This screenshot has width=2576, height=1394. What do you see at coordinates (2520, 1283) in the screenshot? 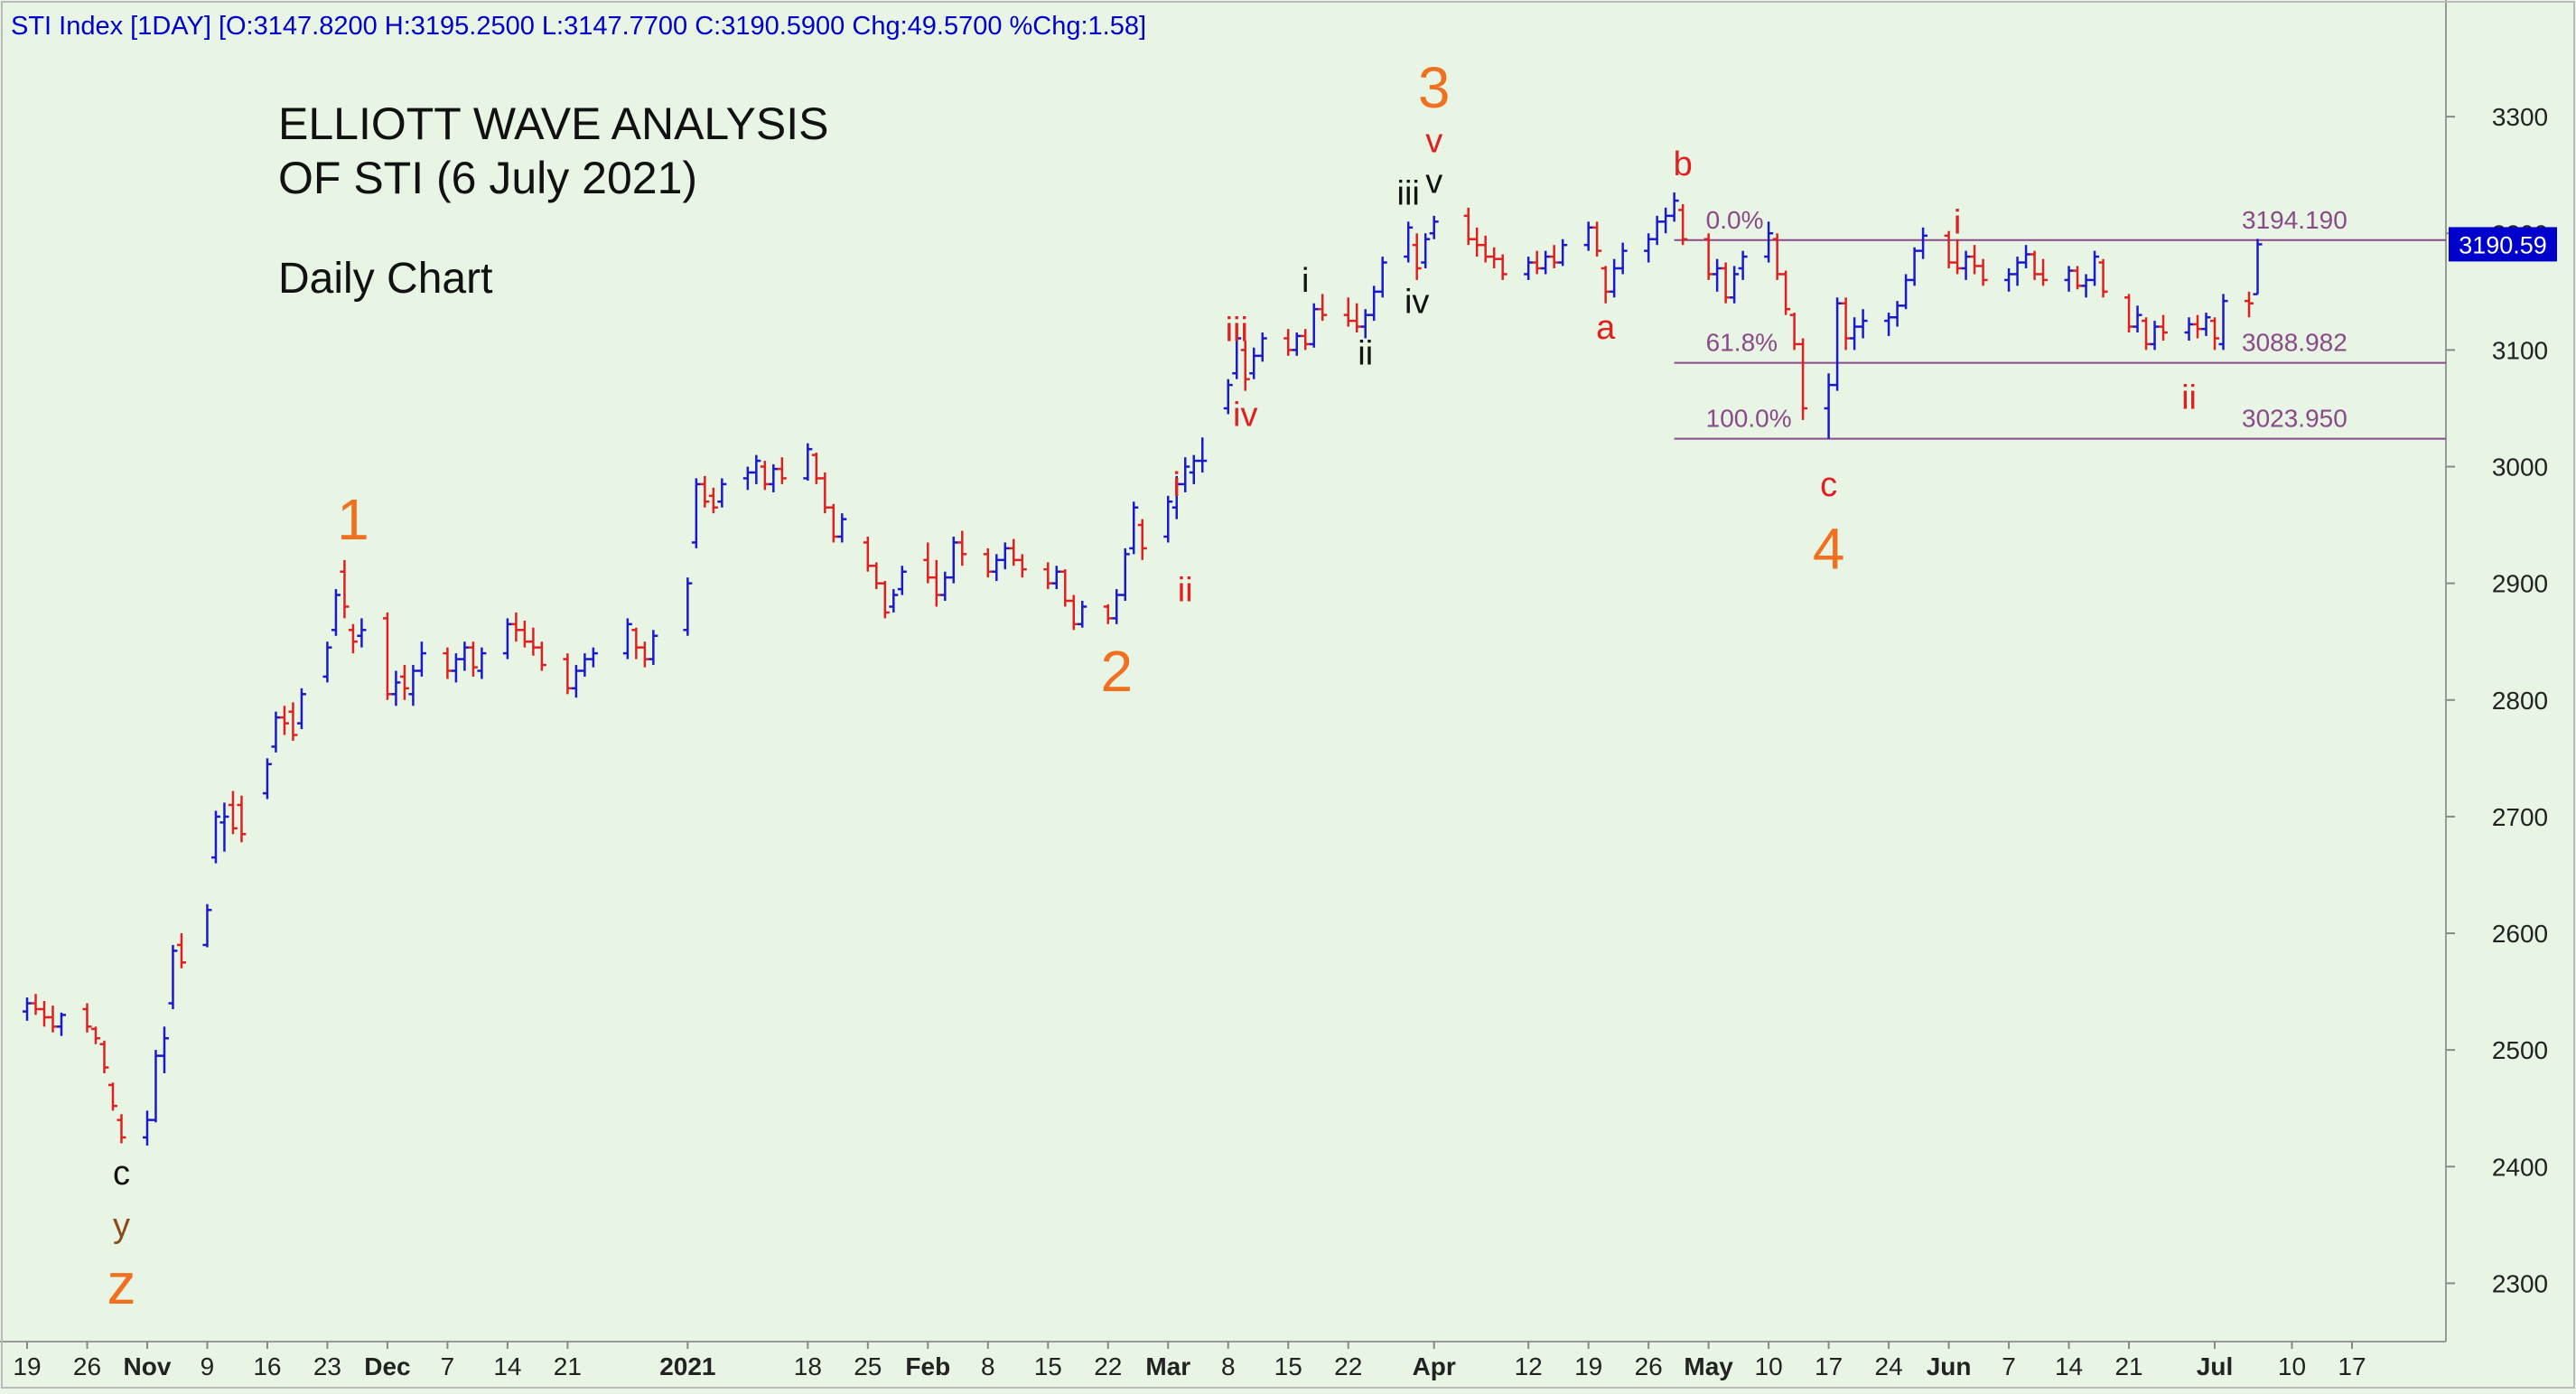
I see `y-tick-label: 2300` at bounding box center [2520, 1283].